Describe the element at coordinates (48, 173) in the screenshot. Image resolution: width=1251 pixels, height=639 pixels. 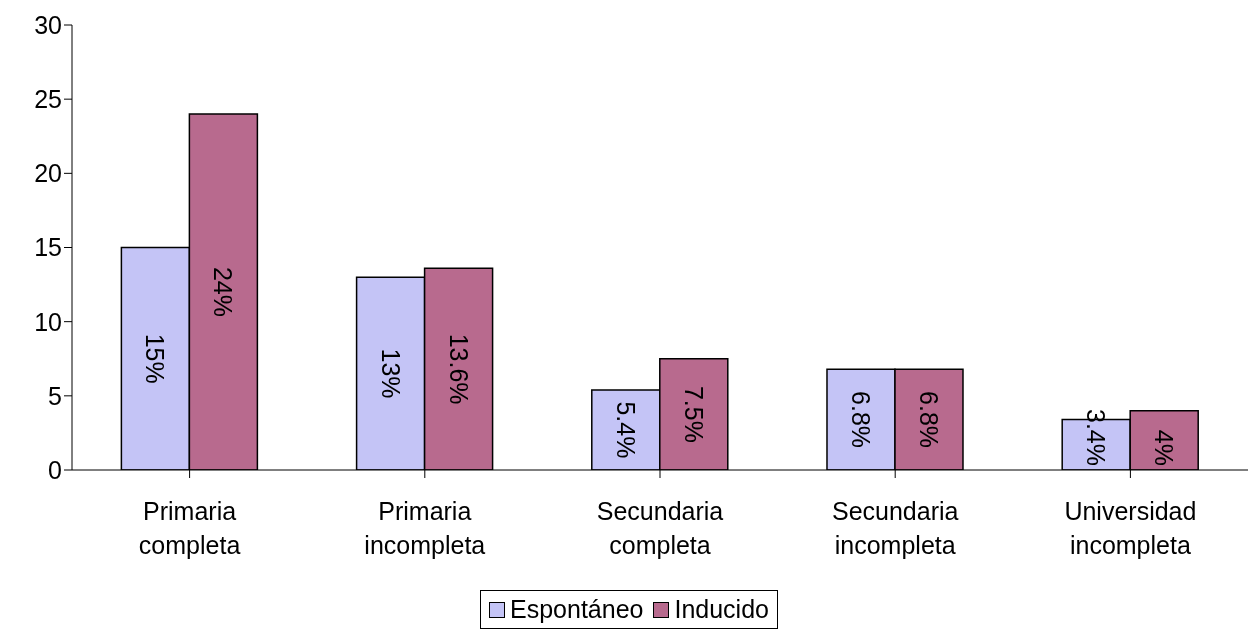
I see `y-tick-label: 20` at that location.